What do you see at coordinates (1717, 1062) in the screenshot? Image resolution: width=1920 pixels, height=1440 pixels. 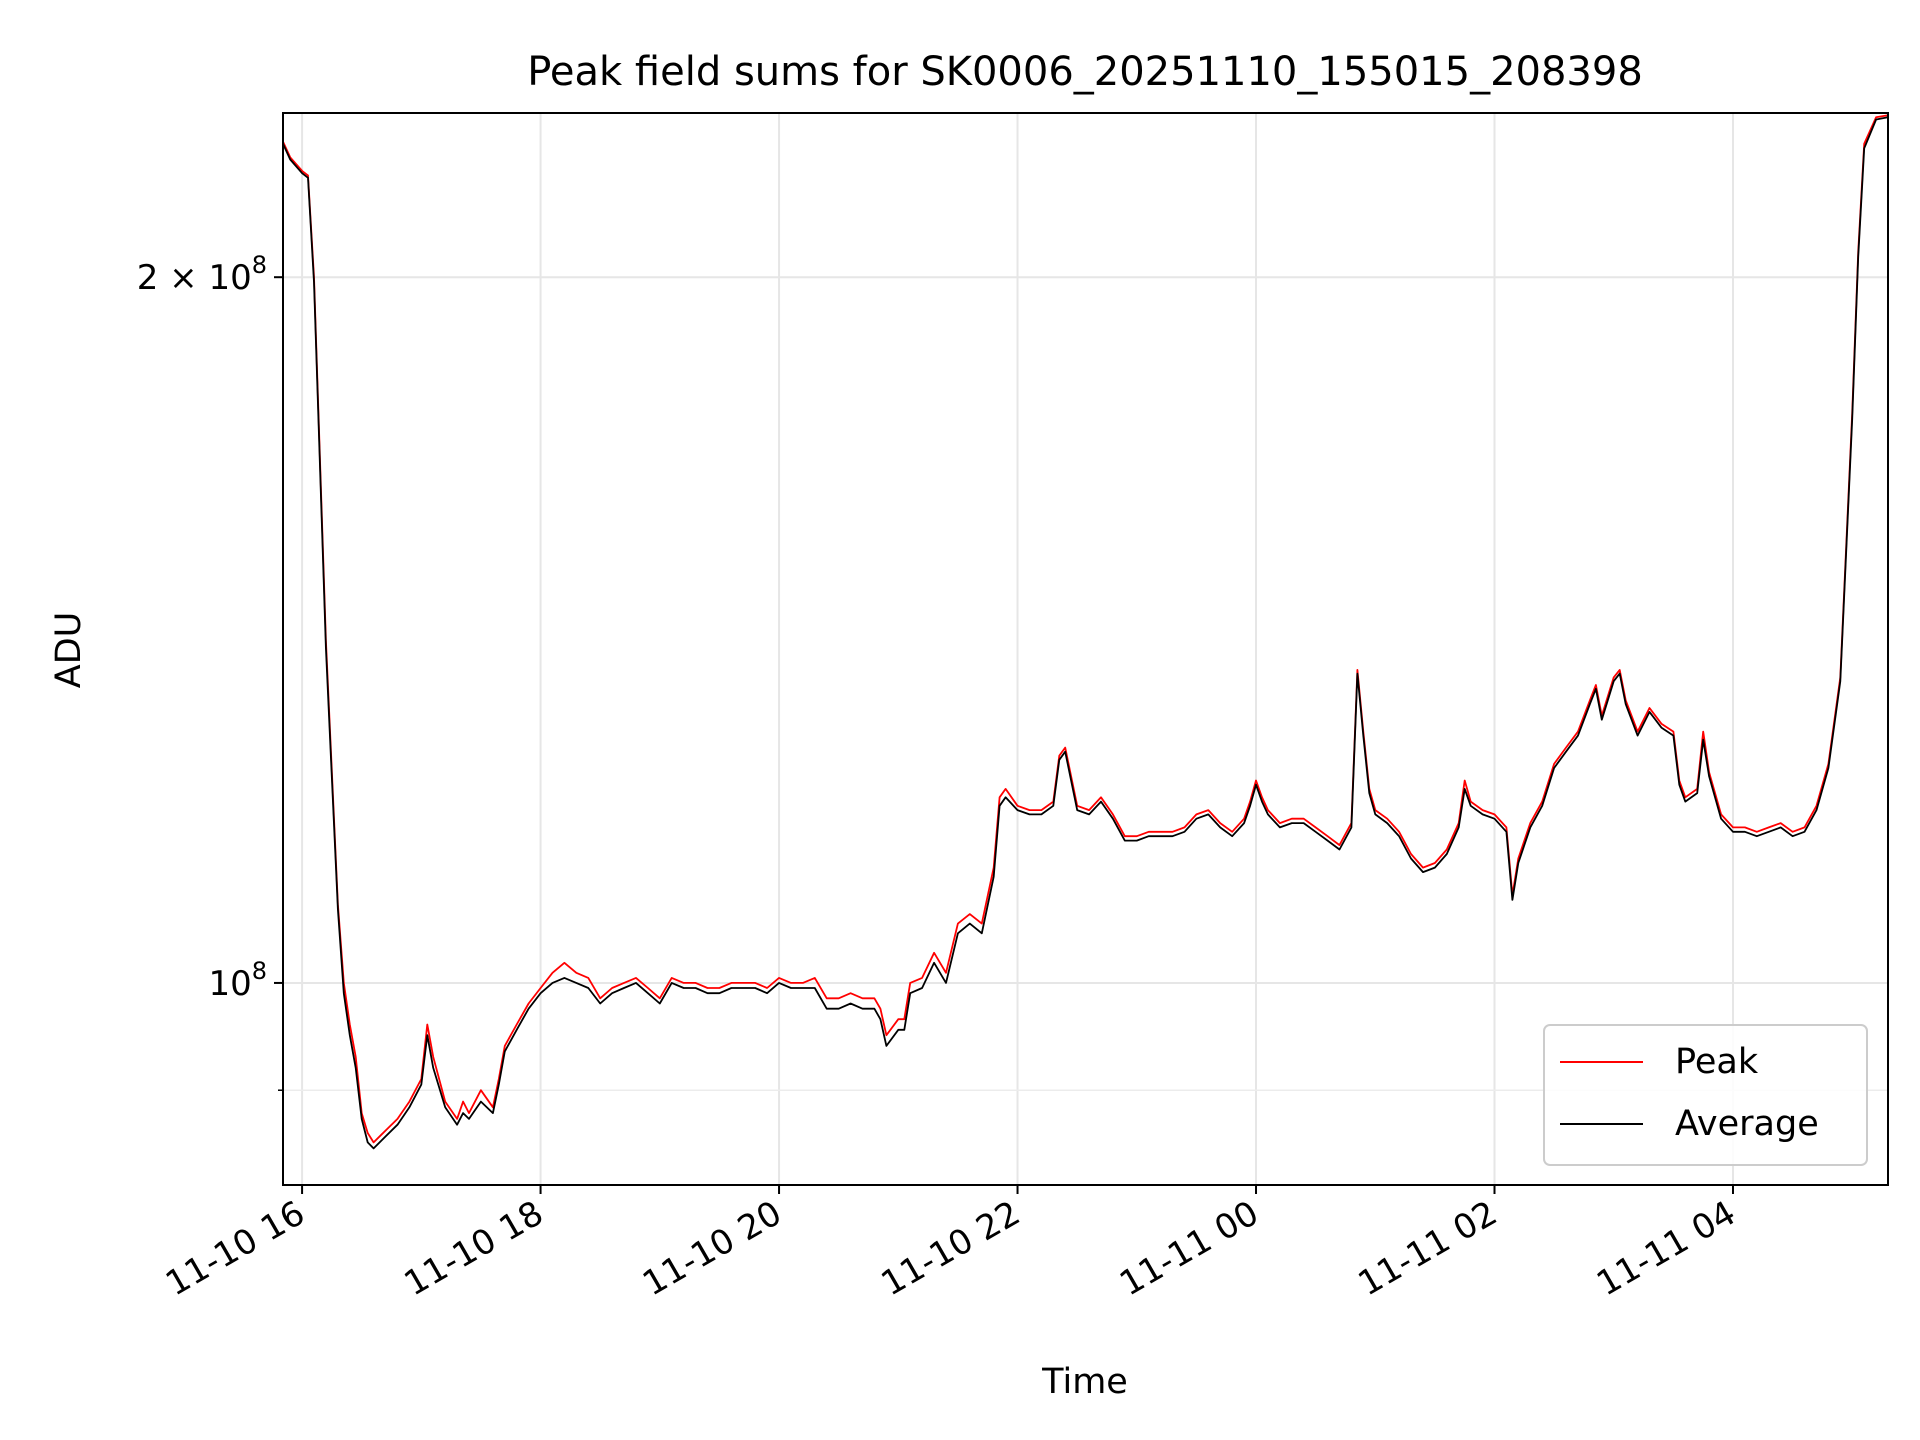 I see `legend-label-peak: Peak` at bounding box center [1717, 1062].